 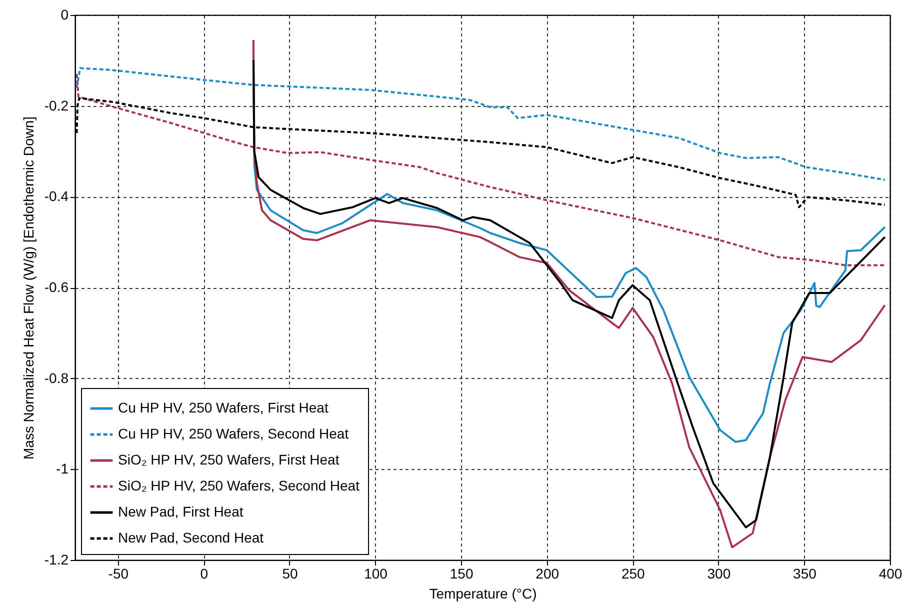 What do you see at coordinates (548, 574) in the screenshot?
I see `x-tick-label: 200` at bounding box center [548, 574].